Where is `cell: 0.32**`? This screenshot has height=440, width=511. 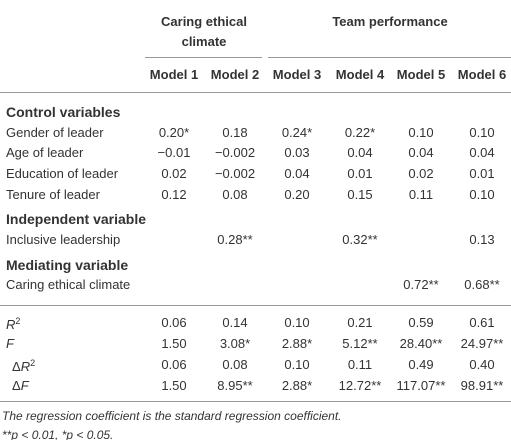 cell: 0.32** is located at coordinates (360, 239).